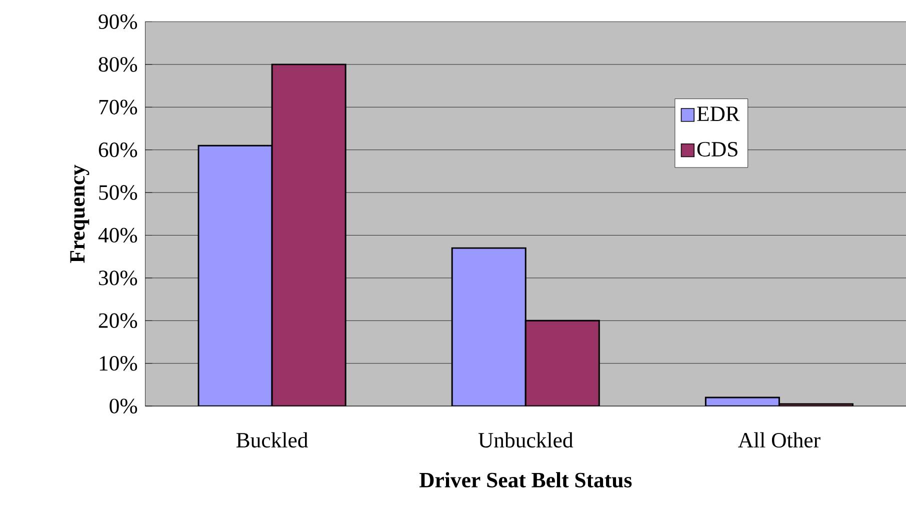 The width and height of the screenshot is (906, 511). I want to click on y-tick-label: 80%, so click(118, 64).